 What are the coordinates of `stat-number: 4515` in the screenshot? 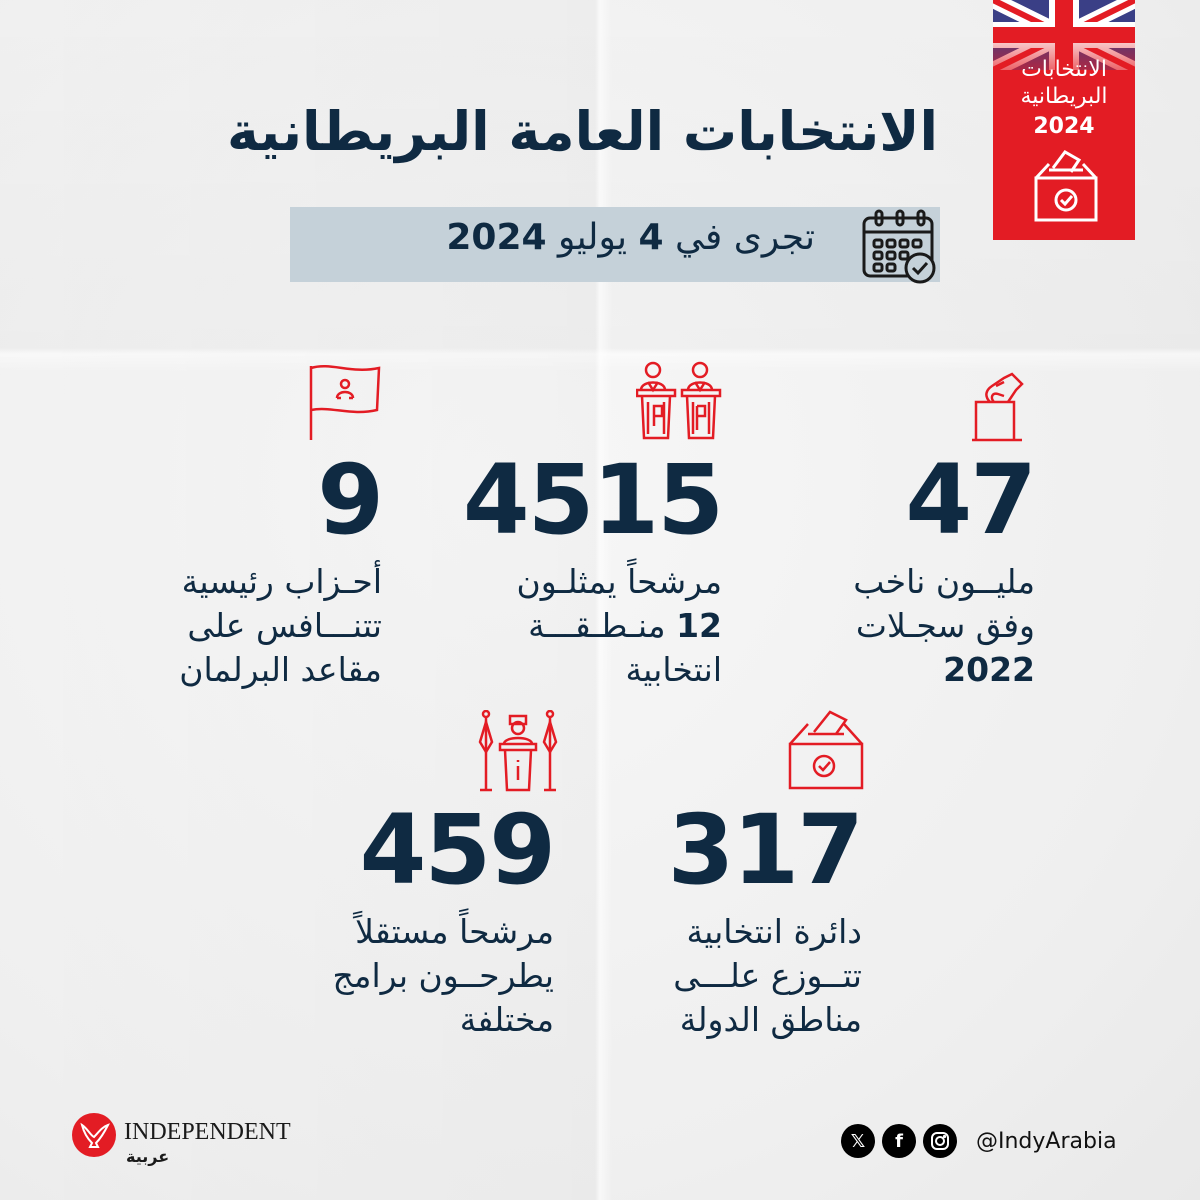 It's located at (593, 500).